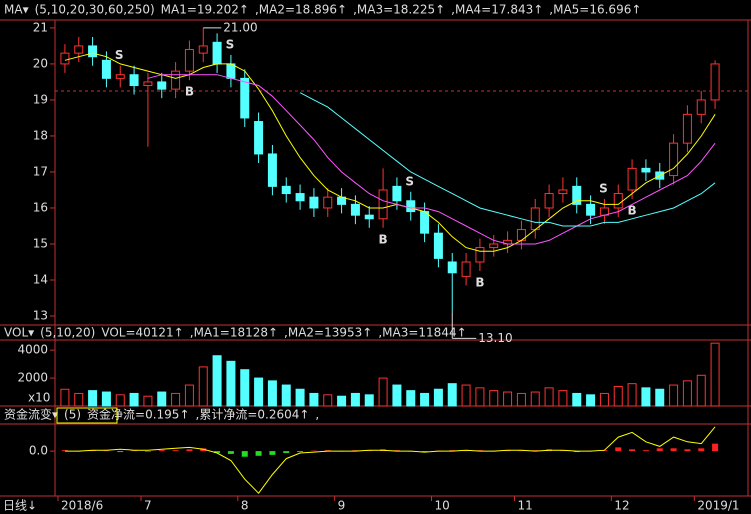  Describe the element at coordinates (621, 506) in the screenshot. I see `x-tick-label: 12` at that location.